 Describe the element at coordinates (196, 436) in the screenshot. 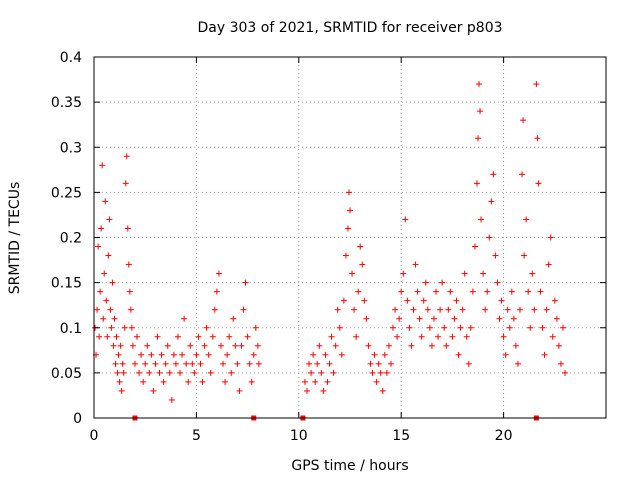

I see `x-tick-label: 5` at that location.